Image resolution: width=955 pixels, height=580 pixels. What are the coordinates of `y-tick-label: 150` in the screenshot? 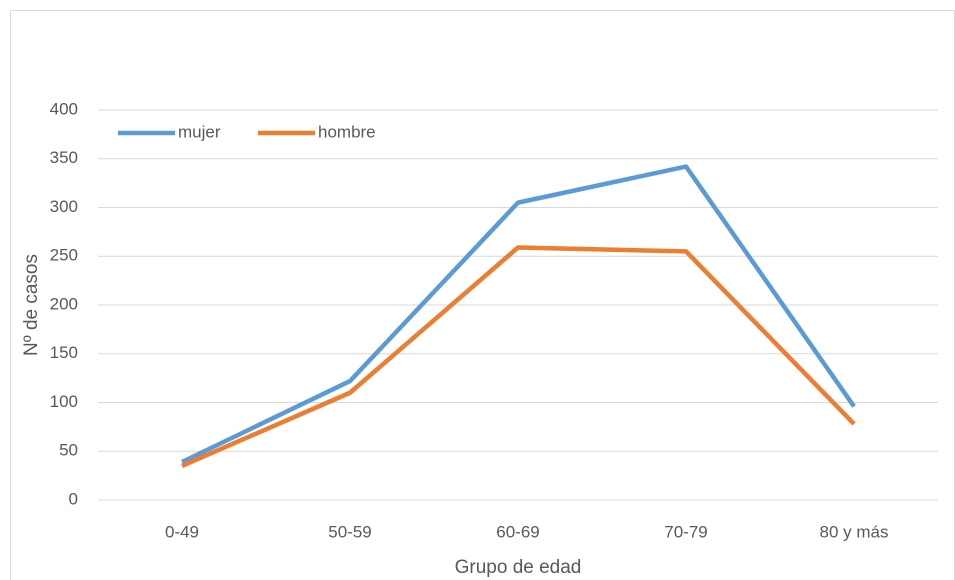 It's located at (64, 352).